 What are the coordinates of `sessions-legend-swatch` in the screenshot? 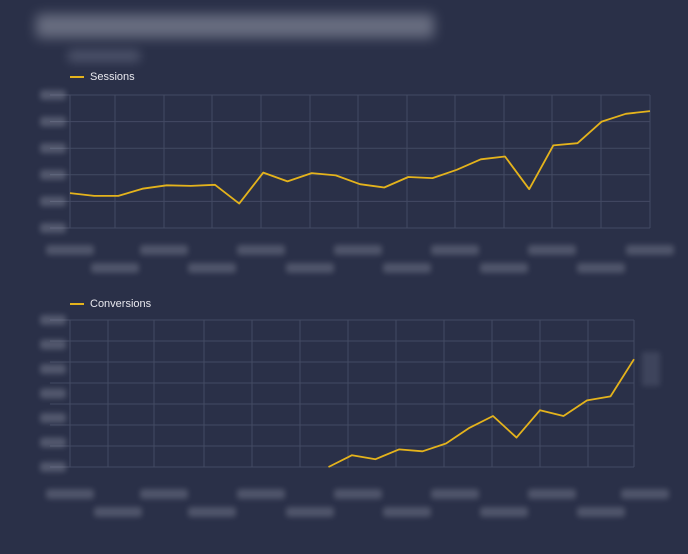 It's located at (77, 77).